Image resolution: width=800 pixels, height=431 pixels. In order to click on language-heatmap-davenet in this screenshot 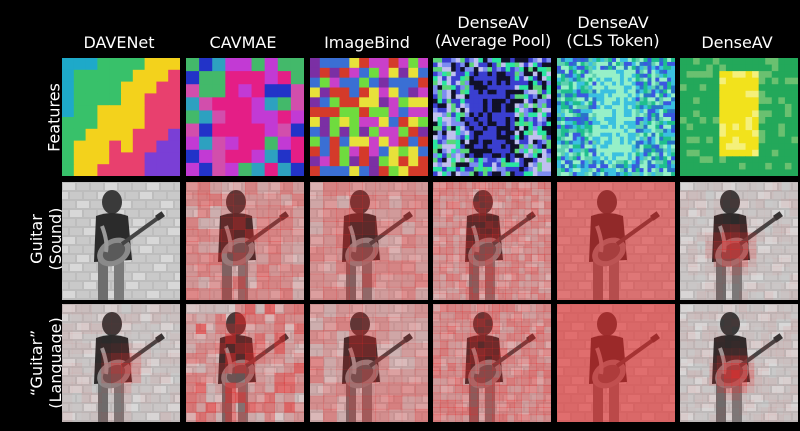, I will do `click(121, 363)`.